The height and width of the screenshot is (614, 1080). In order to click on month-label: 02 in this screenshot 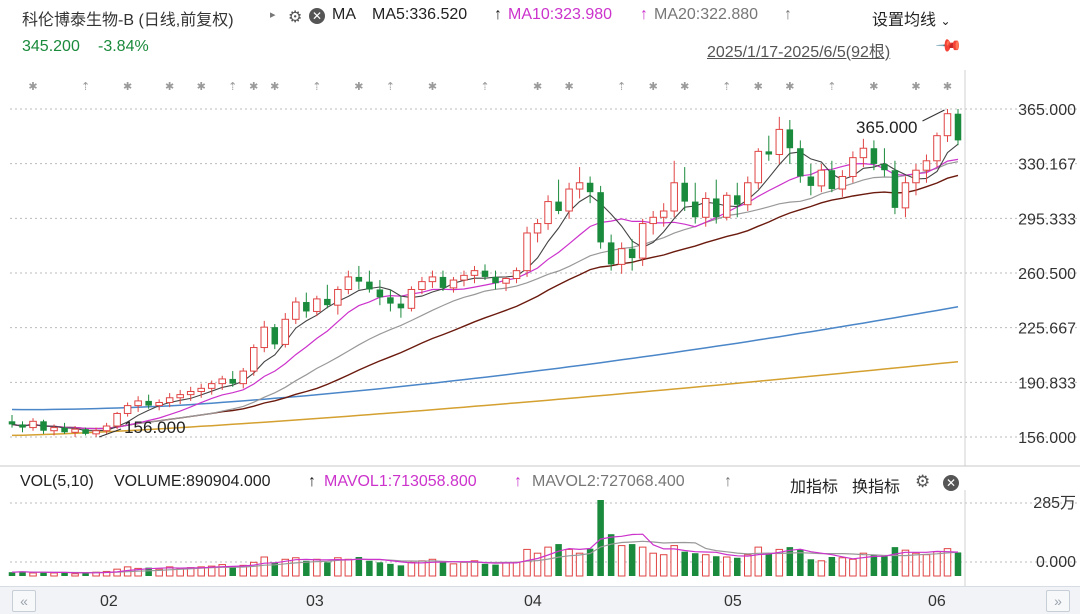, I will do `click(109, 601)`.